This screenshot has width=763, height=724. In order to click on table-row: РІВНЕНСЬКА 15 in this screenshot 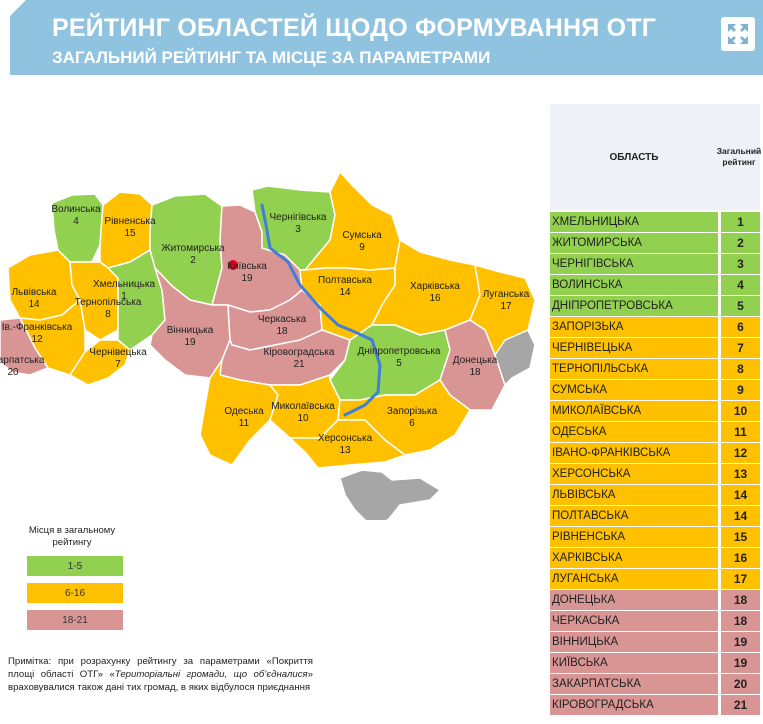, I will do `click(655, 537)`.